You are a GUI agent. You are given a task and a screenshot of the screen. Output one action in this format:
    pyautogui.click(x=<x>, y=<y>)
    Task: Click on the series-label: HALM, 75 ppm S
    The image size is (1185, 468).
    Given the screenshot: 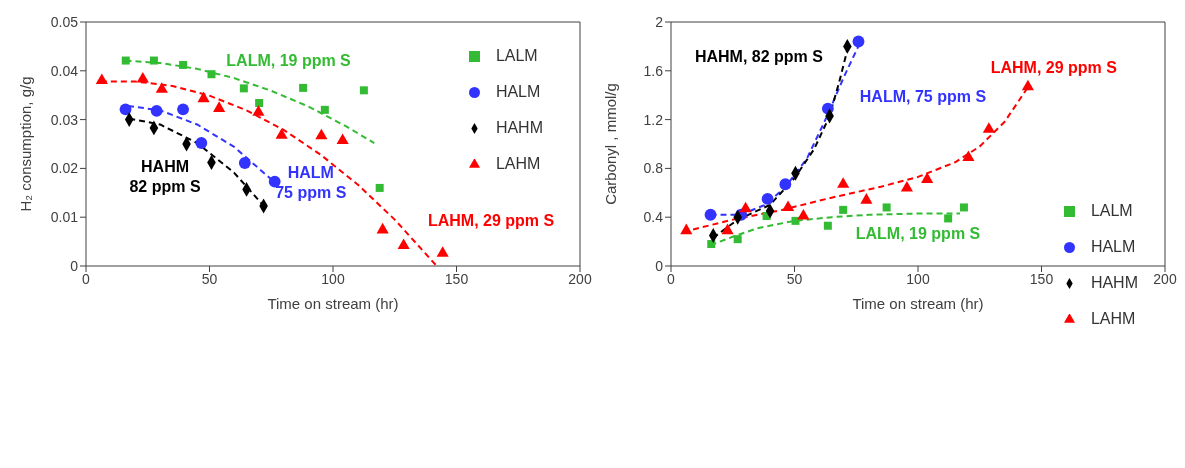 What is the action you would take?
    pyautogui.click(x=923, y=96)
    